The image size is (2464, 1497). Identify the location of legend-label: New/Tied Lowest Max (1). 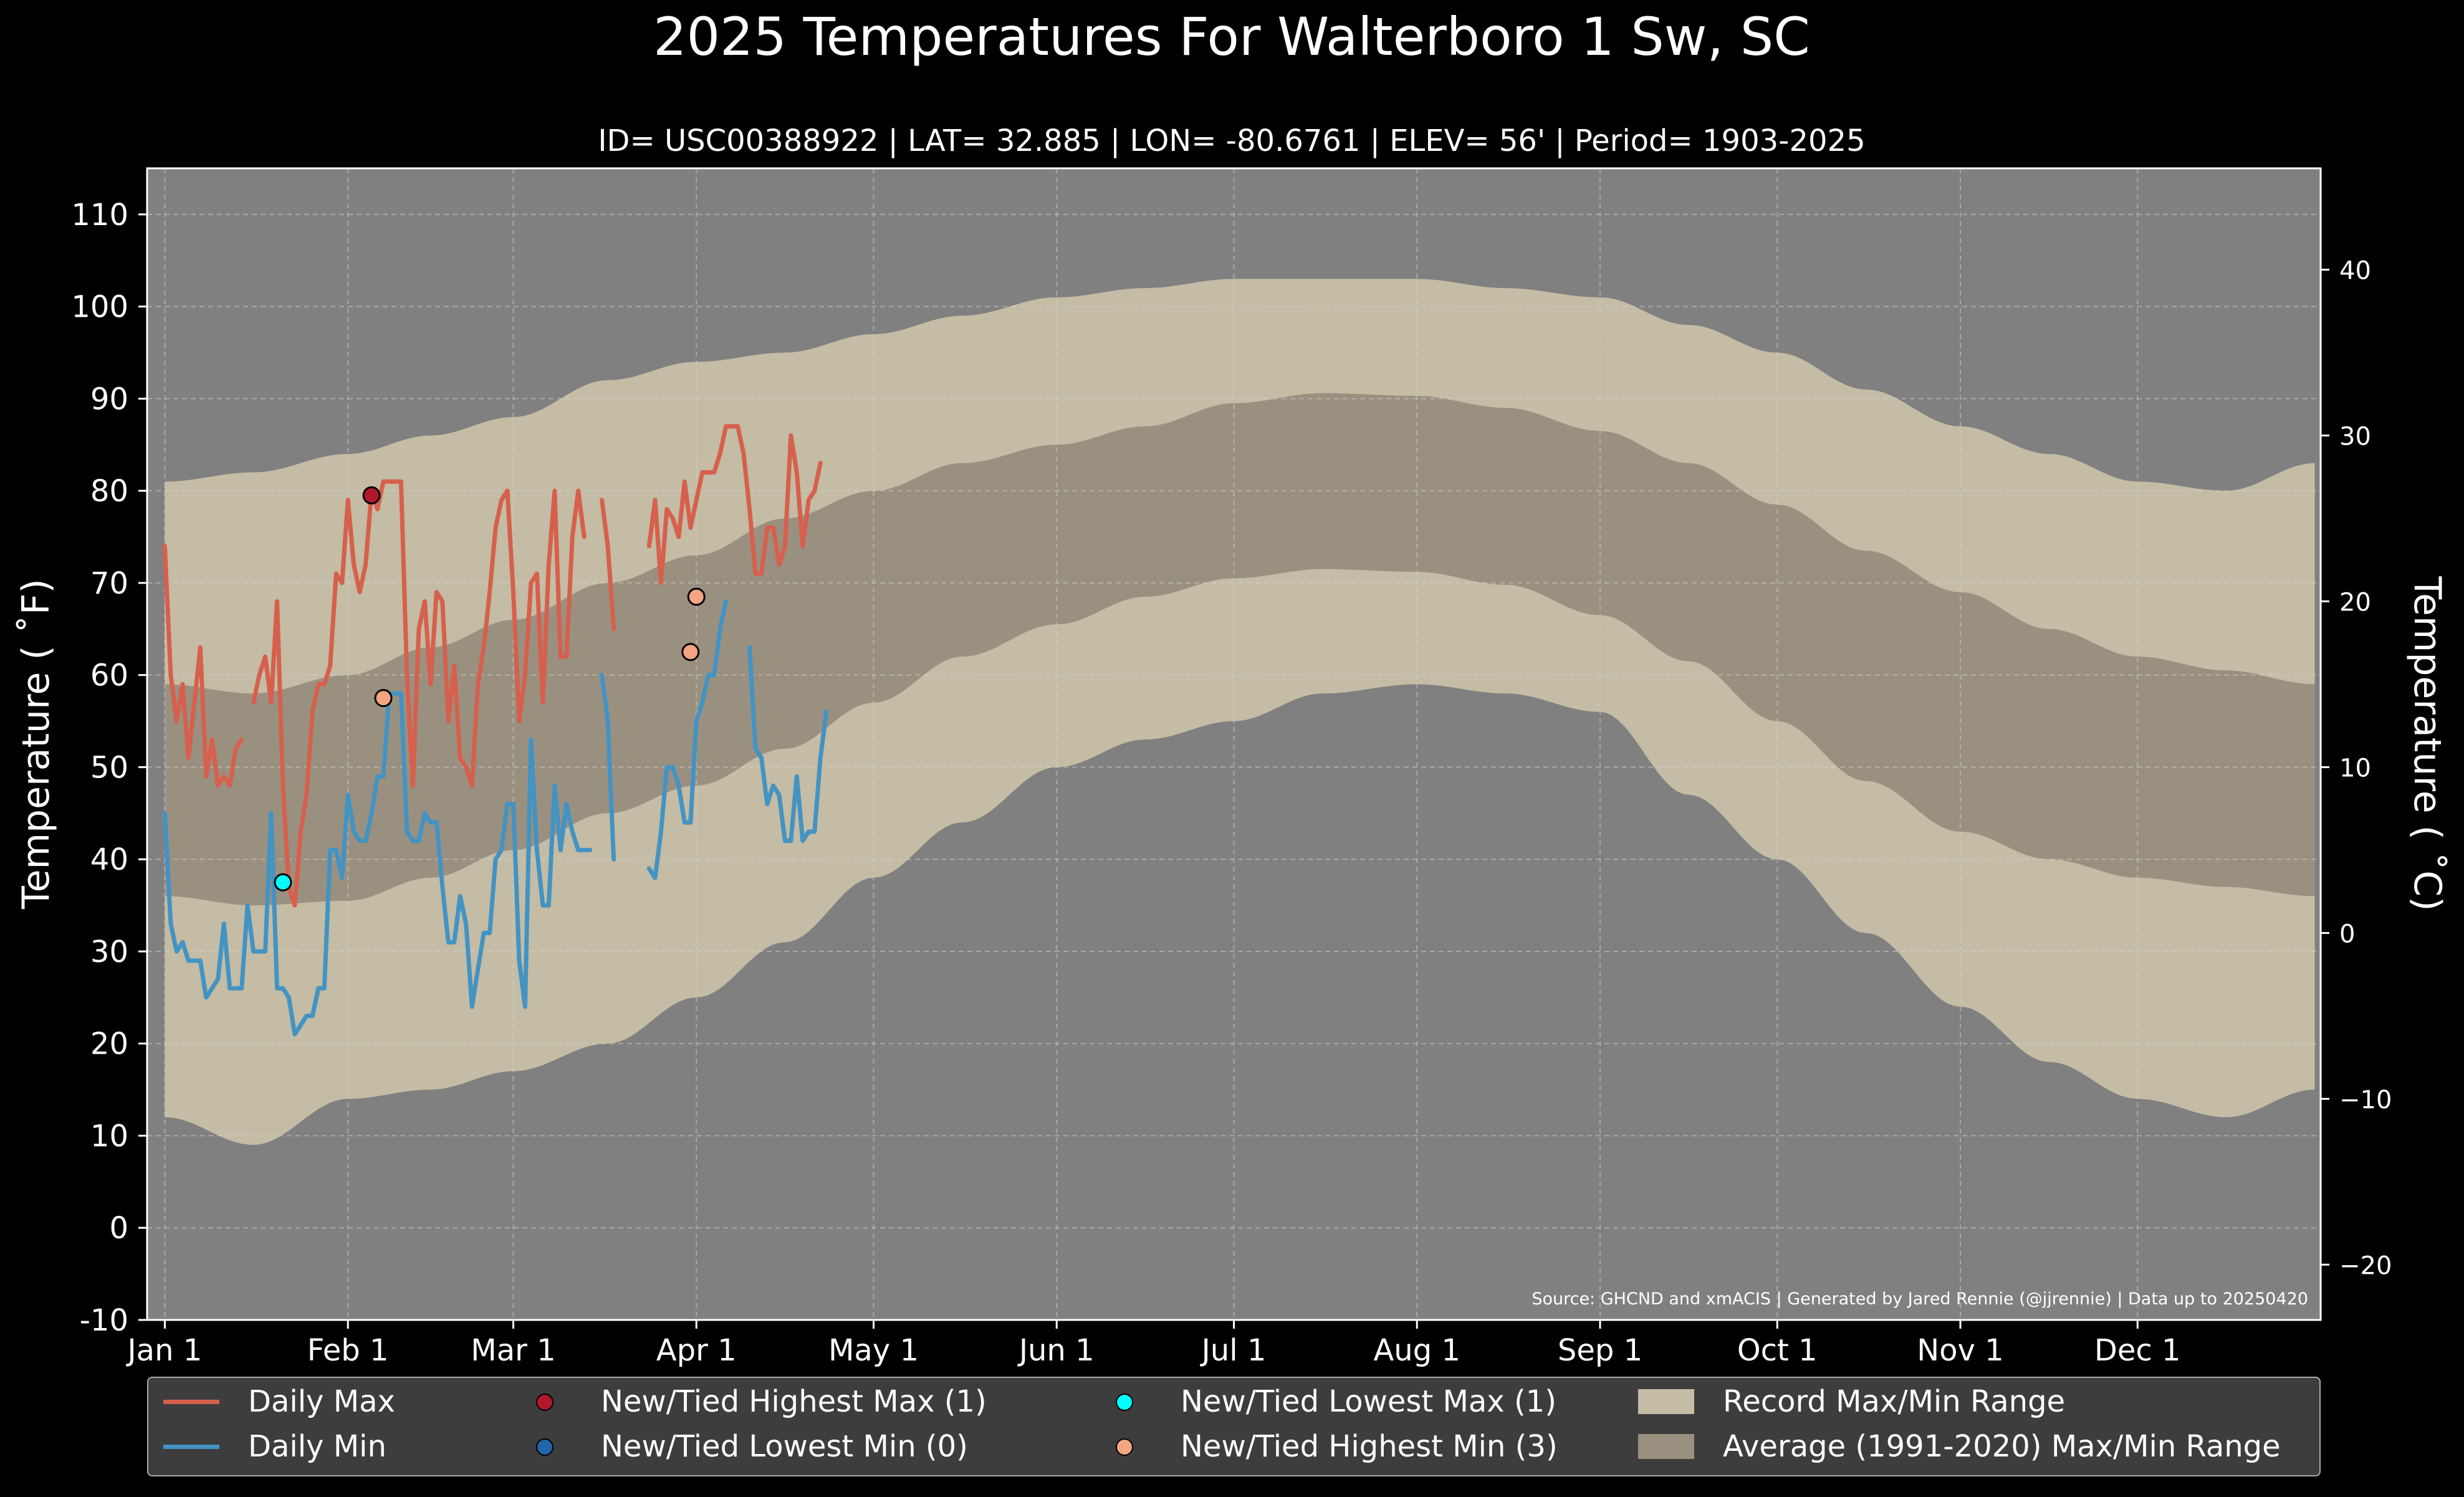
(1368, 1401).